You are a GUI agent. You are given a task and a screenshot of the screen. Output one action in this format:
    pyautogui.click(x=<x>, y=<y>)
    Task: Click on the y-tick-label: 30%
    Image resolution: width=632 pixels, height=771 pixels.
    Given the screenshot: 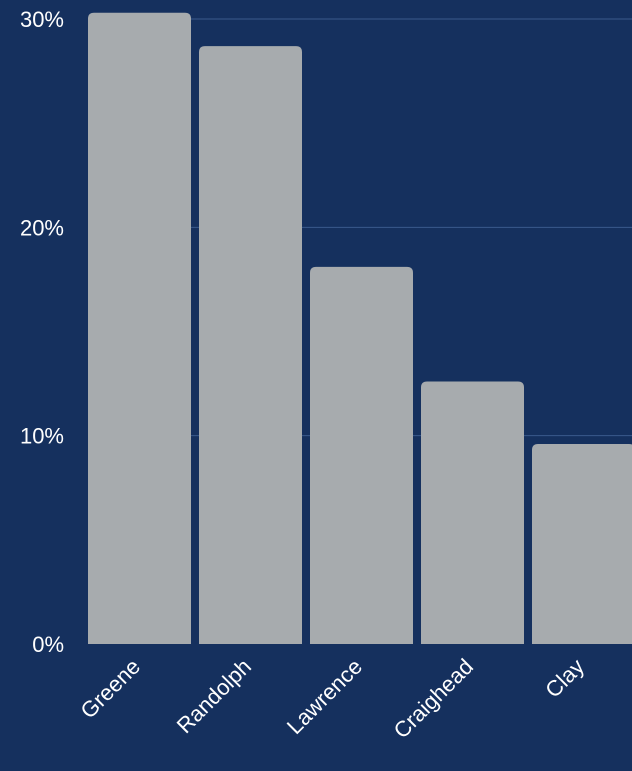 What is the action you would take?
    pyautogui.click(x=42, y=19)
    